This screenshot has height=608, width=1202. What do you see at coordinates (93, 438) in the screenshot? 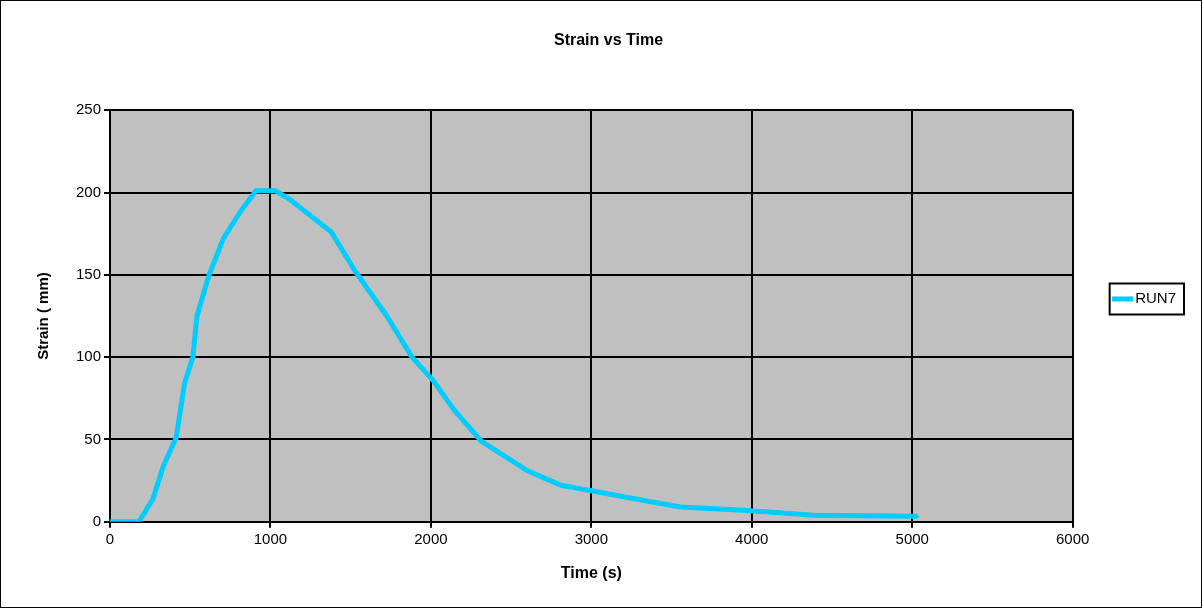
I see `y-tick-label: 50` at bounding box center [93, 438].